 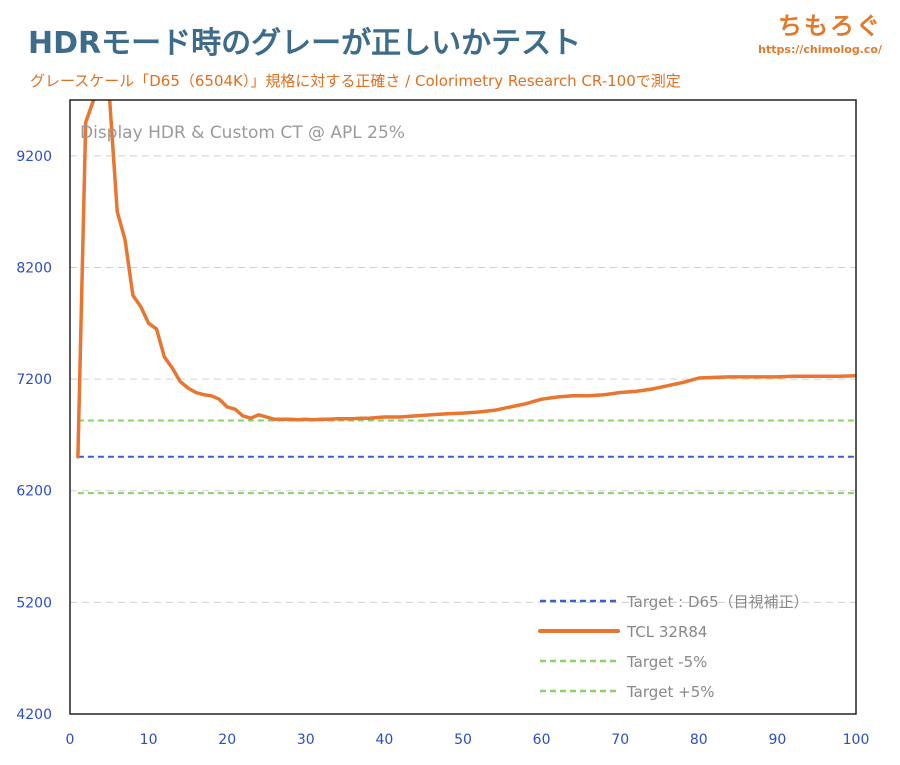 I want to click on chart-annotation: Display HDR & Custom CT @ APL 25%, so click(x=242, y=133).